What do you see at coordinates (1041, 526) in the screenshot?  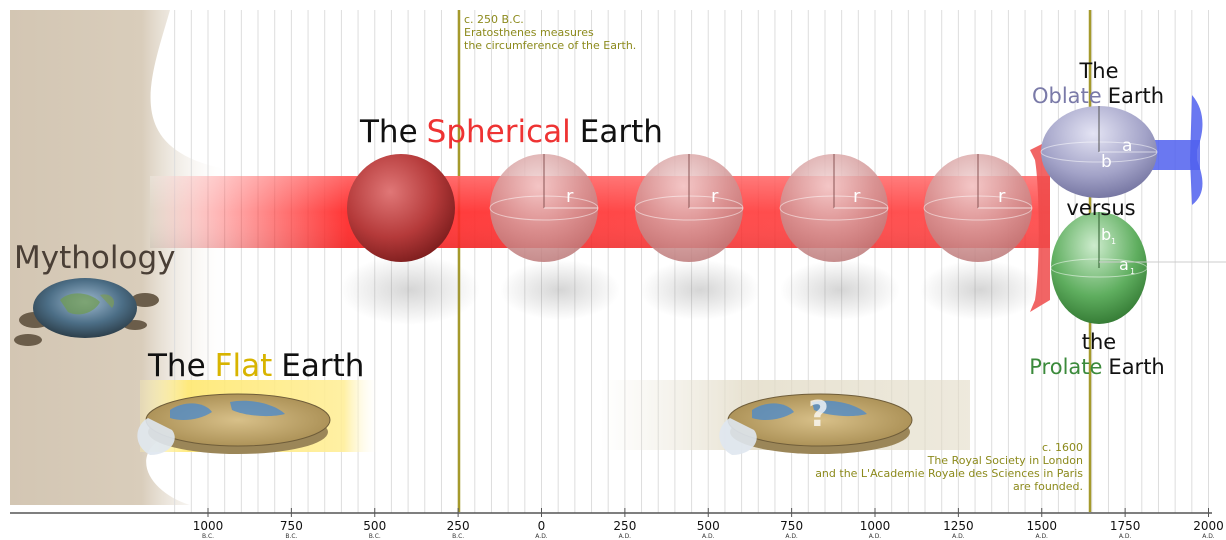 I see `tick-label: 1500` at bounding box center [1041, 526].